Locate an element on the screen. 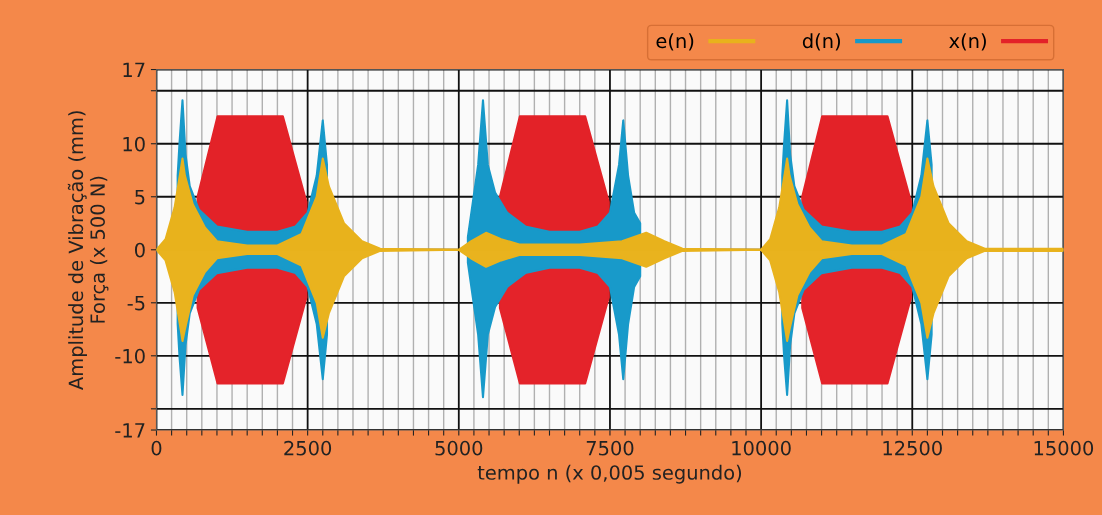 The width and height of the screenshot is (1102, 515). x-tick-label: 5000 is located at coordinates (459, 448).